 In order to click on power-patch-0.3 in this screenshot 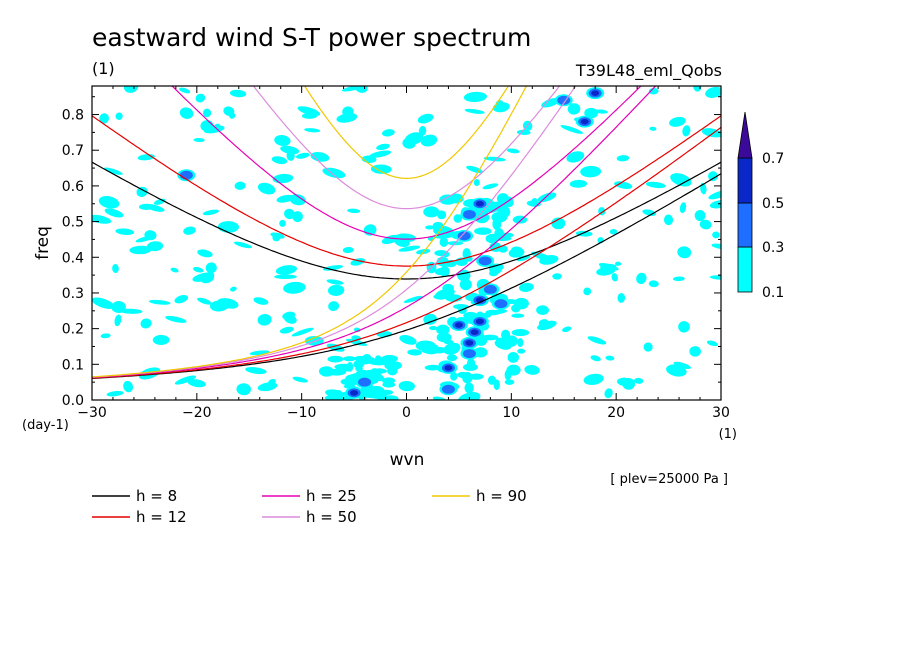, I will do `click(501, 304)`.